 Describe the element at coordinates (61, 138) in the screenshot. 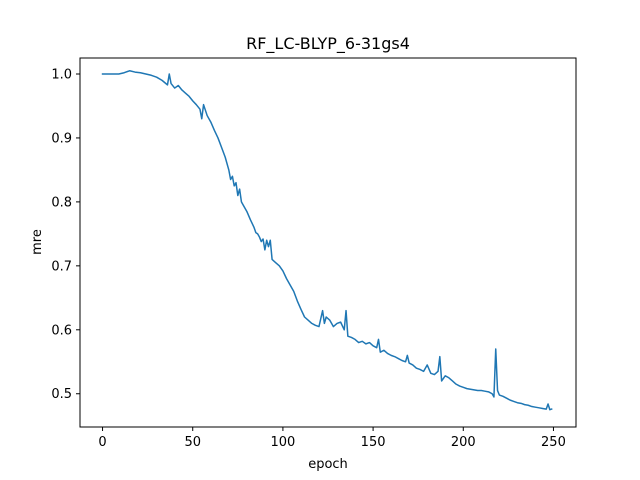

I see `y-tick-label: 0.9` at that location.